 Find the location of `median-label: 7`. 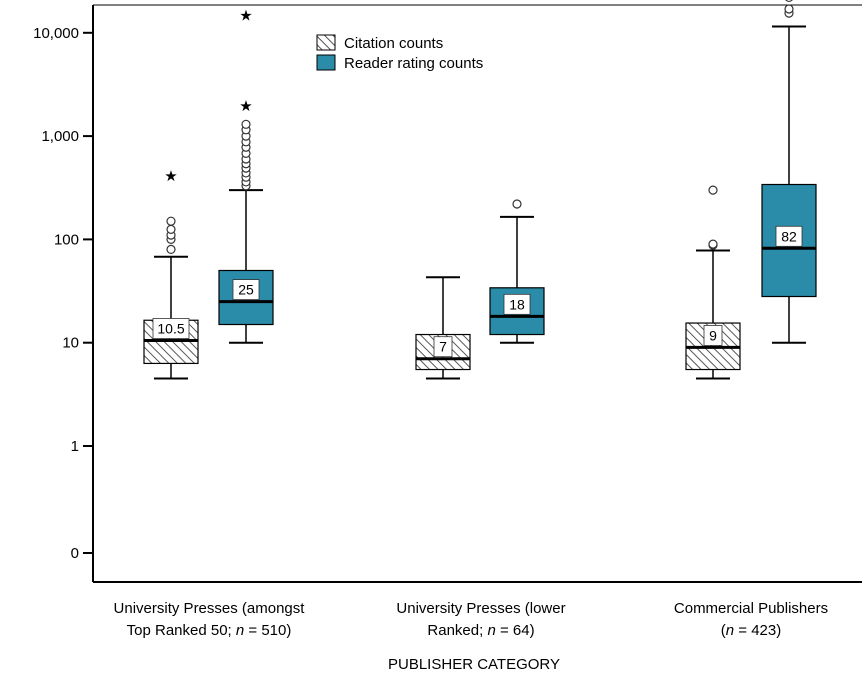

median-label: 7 is located at coordinates (443, 347).